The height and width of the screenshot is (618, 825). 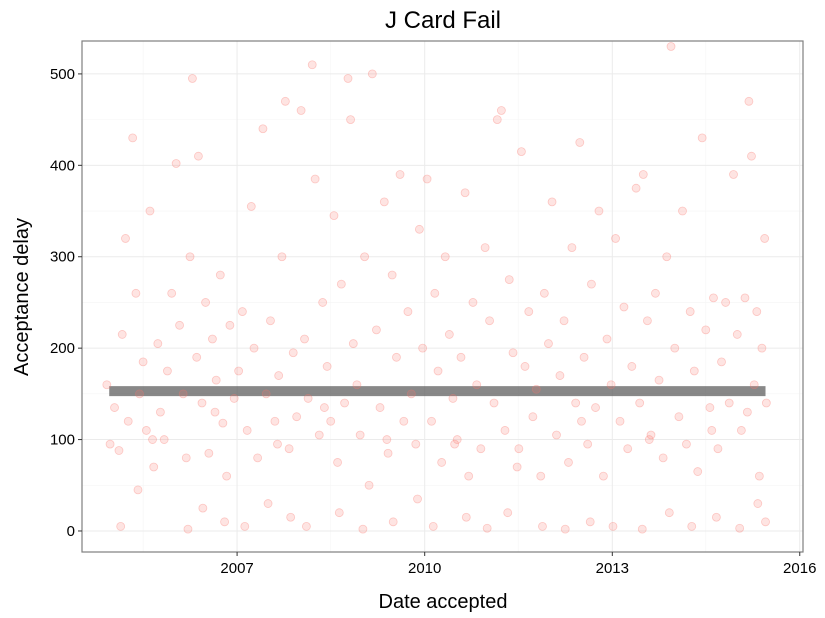 What do you see at coordinates (62, 165) in the screenshot?
I see `y-tick-label: 400` at bounding box center [62, 165].